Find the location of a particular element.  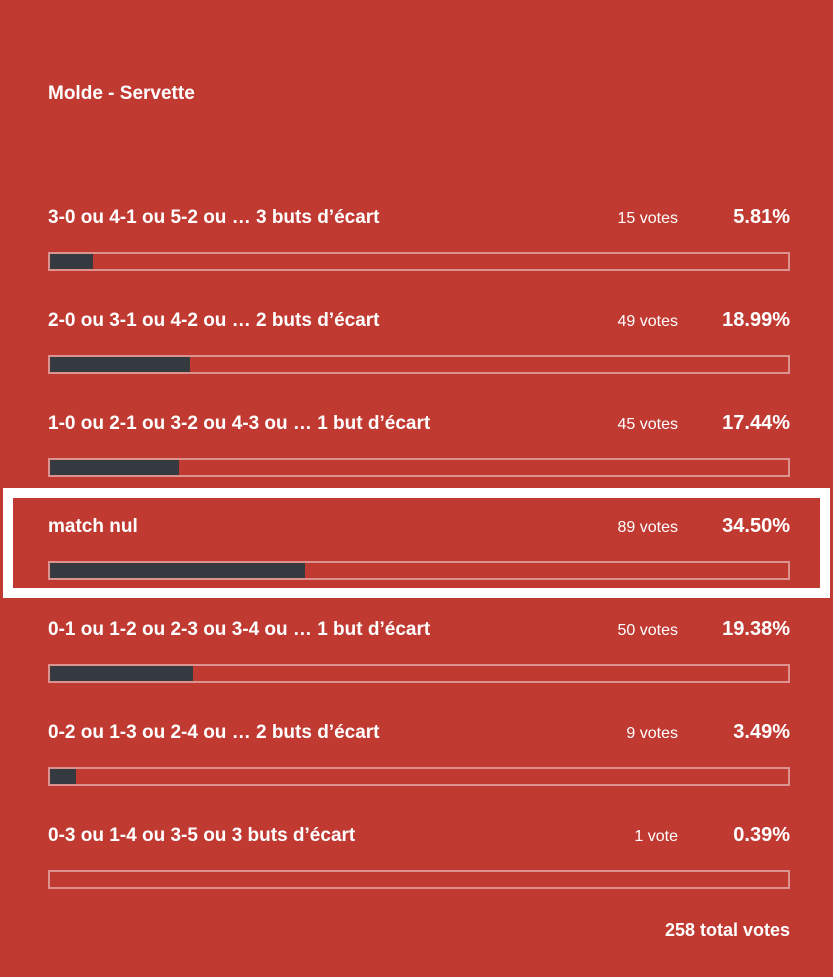

option-percentage: 5.81% is located at coordinates (761, 217).